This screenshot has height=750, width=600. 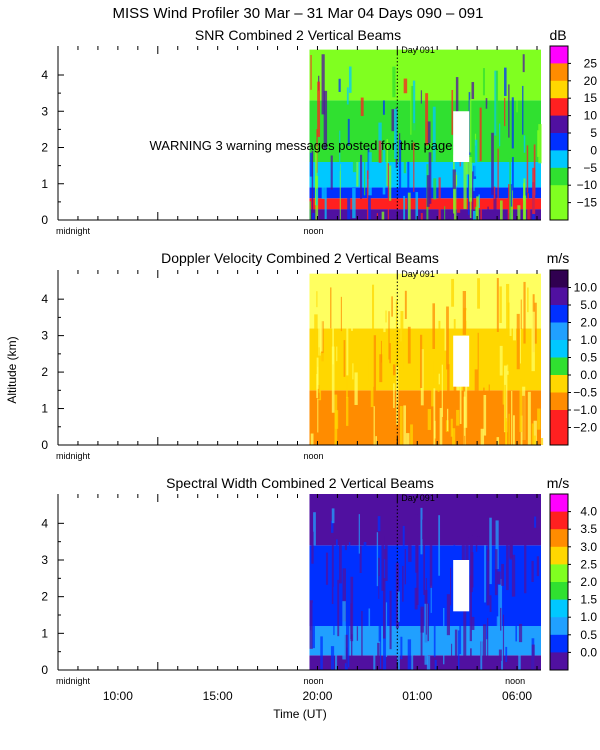 I want to click on colorbar-tick-label: −5, so click(x=590, y=168).